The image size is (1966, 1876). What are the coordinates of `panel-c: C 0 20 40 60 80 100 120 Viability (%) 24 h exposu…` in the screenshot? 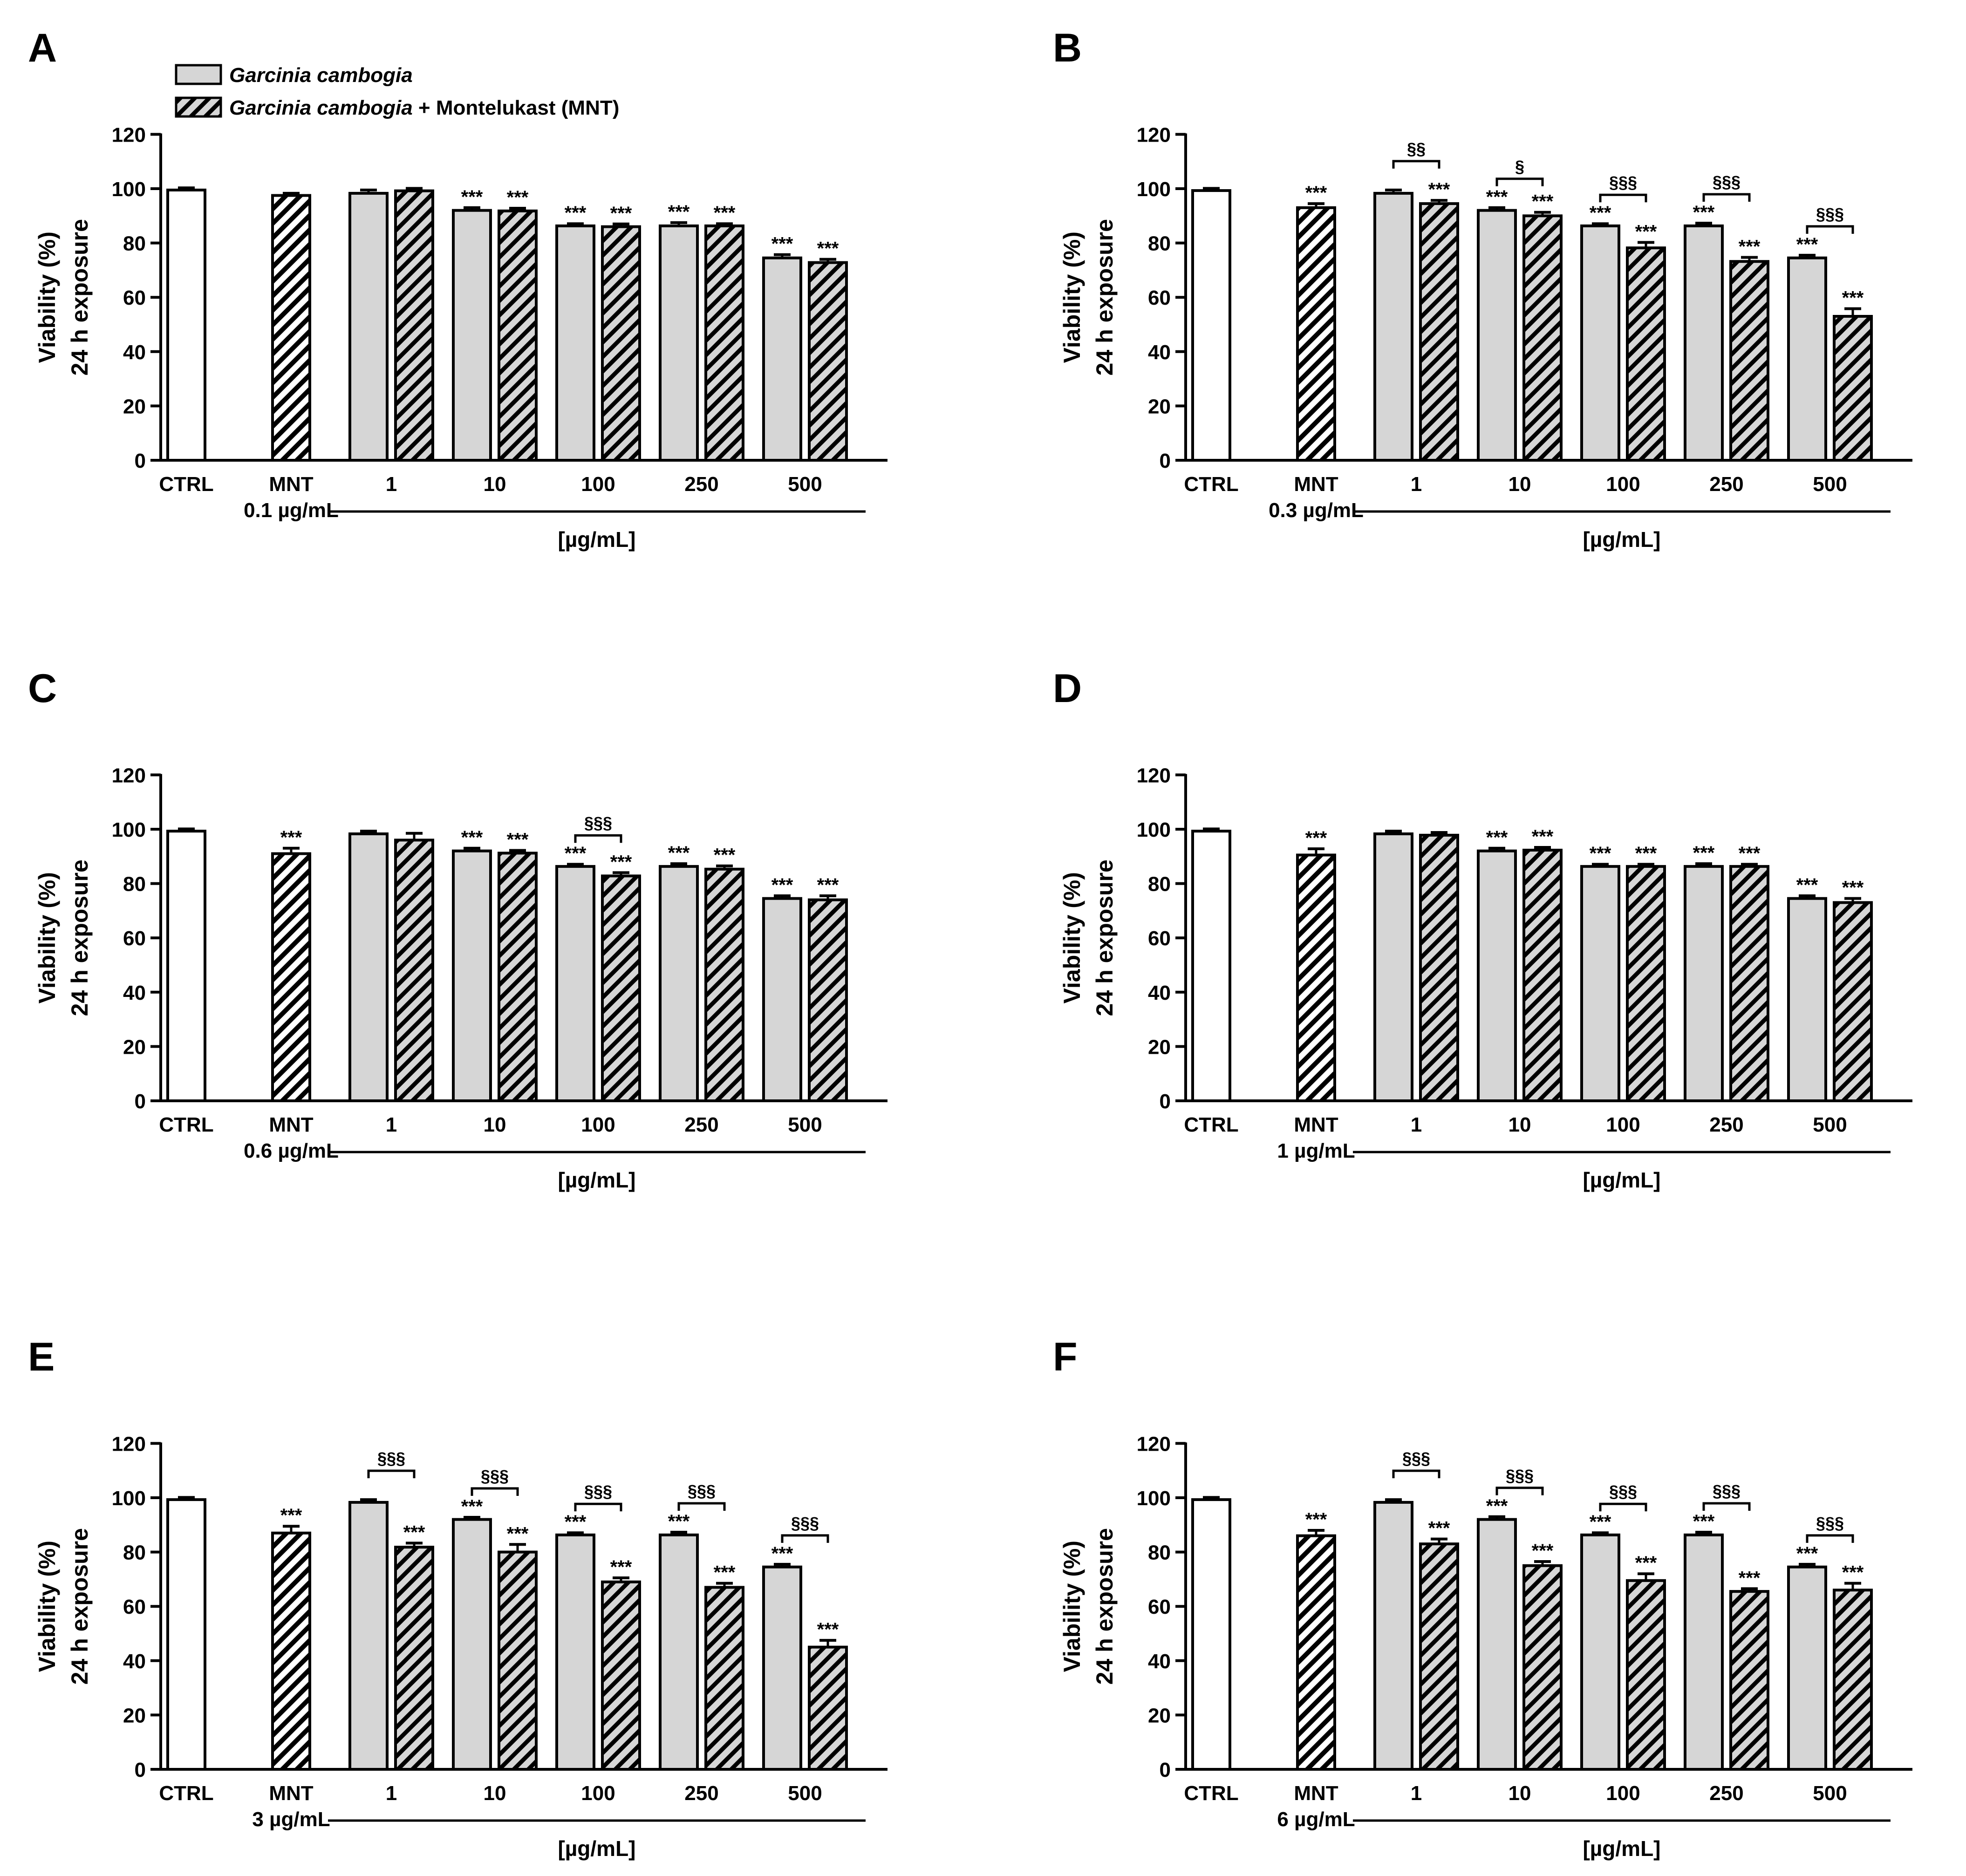 It's located at (458, 929).